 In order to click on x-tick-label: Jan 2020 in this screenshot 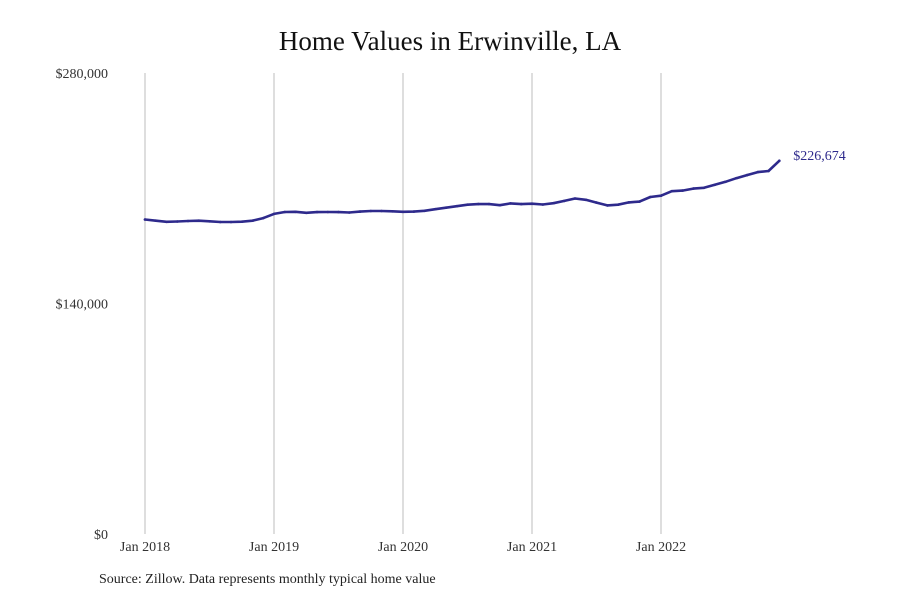, I will do `click(403, 547)`.